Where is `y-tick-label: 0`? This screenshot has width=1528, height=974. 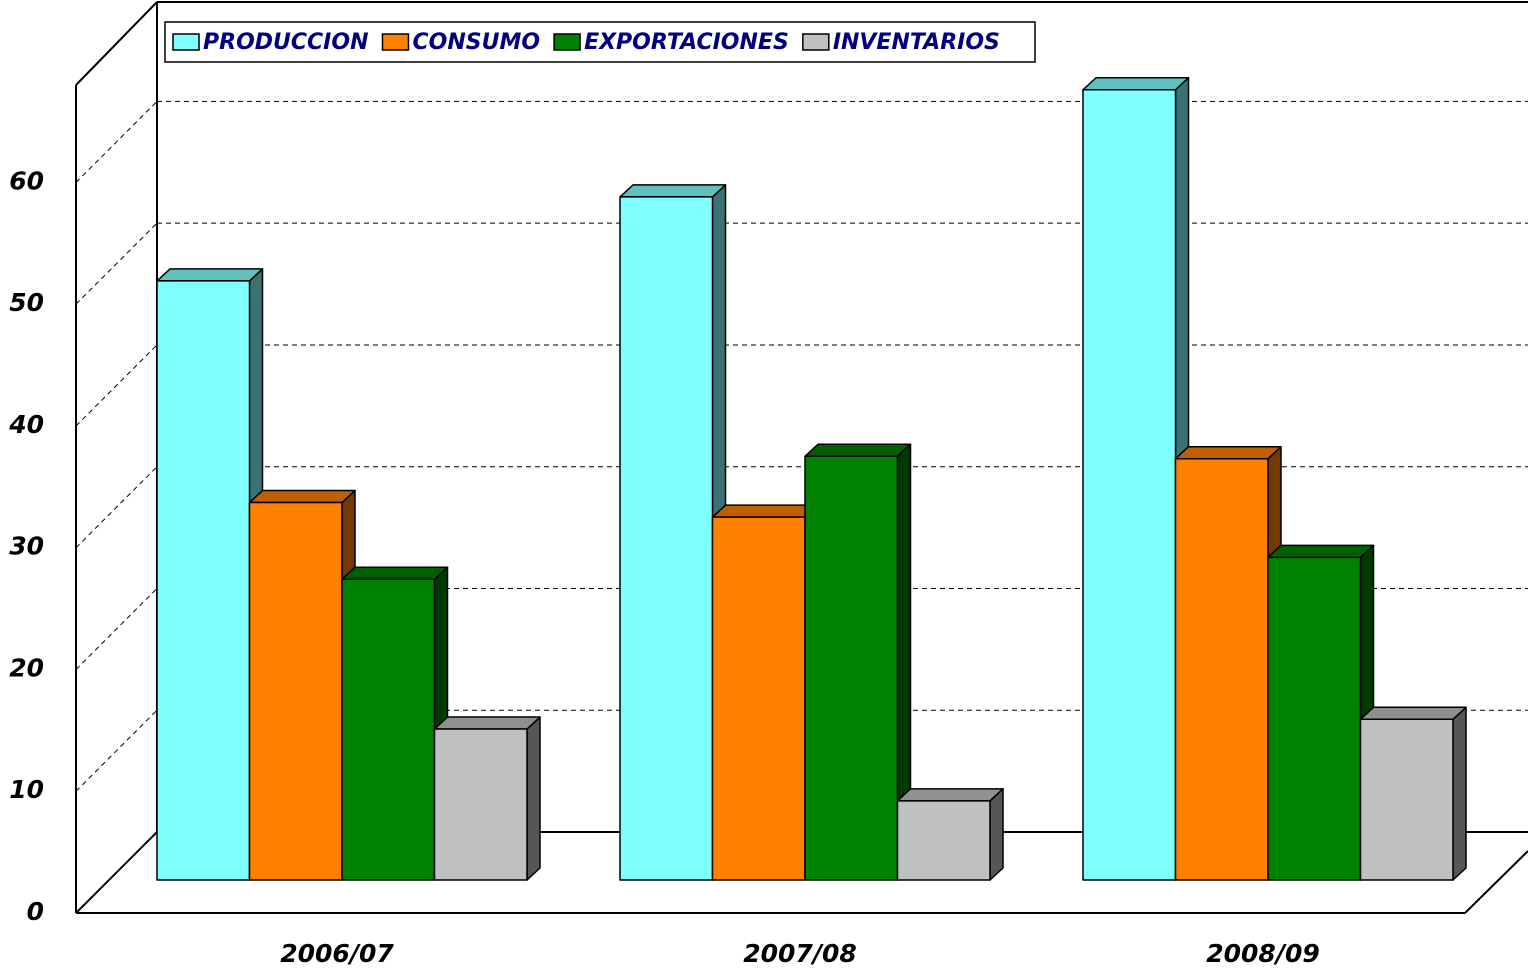 y-tick-label: 0 is located at coordinates (35, 911).